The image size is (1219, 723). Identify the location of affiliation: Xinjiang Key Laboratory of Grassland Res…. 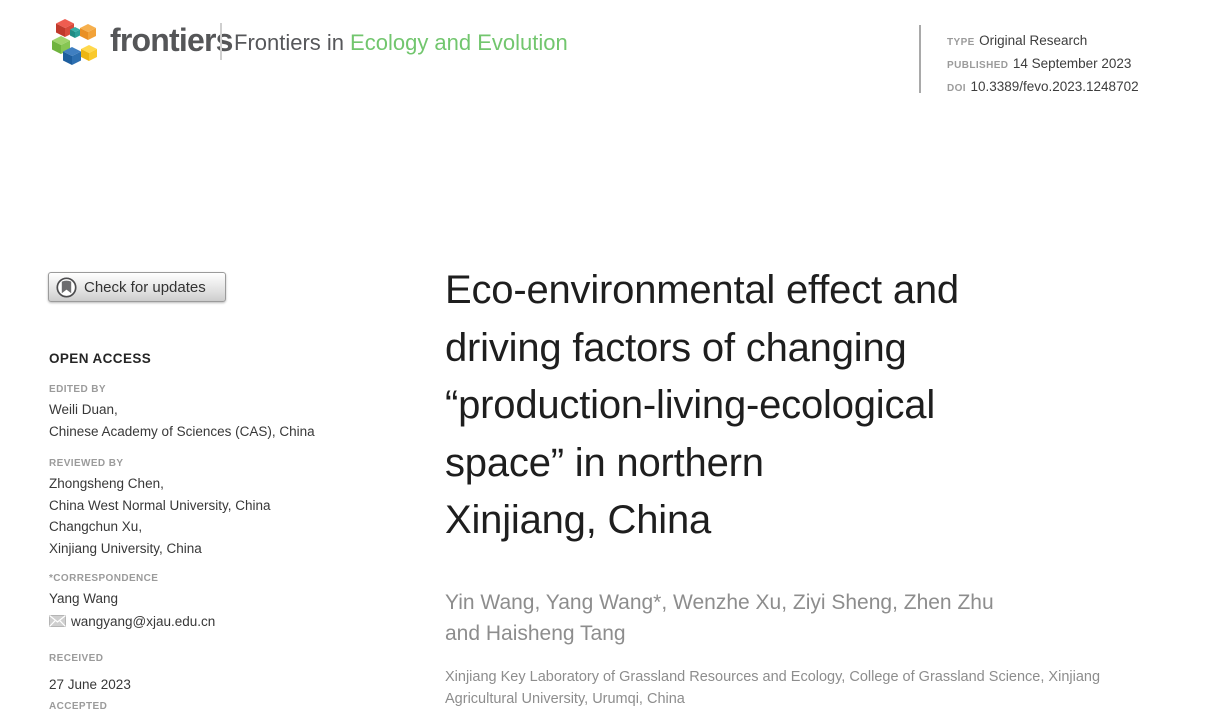
(825, 688).